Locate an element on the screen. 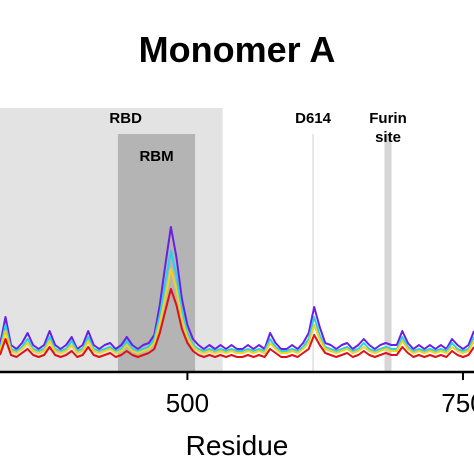  x-axis-ticks: 500 750 is located at coordinates (320, 395).